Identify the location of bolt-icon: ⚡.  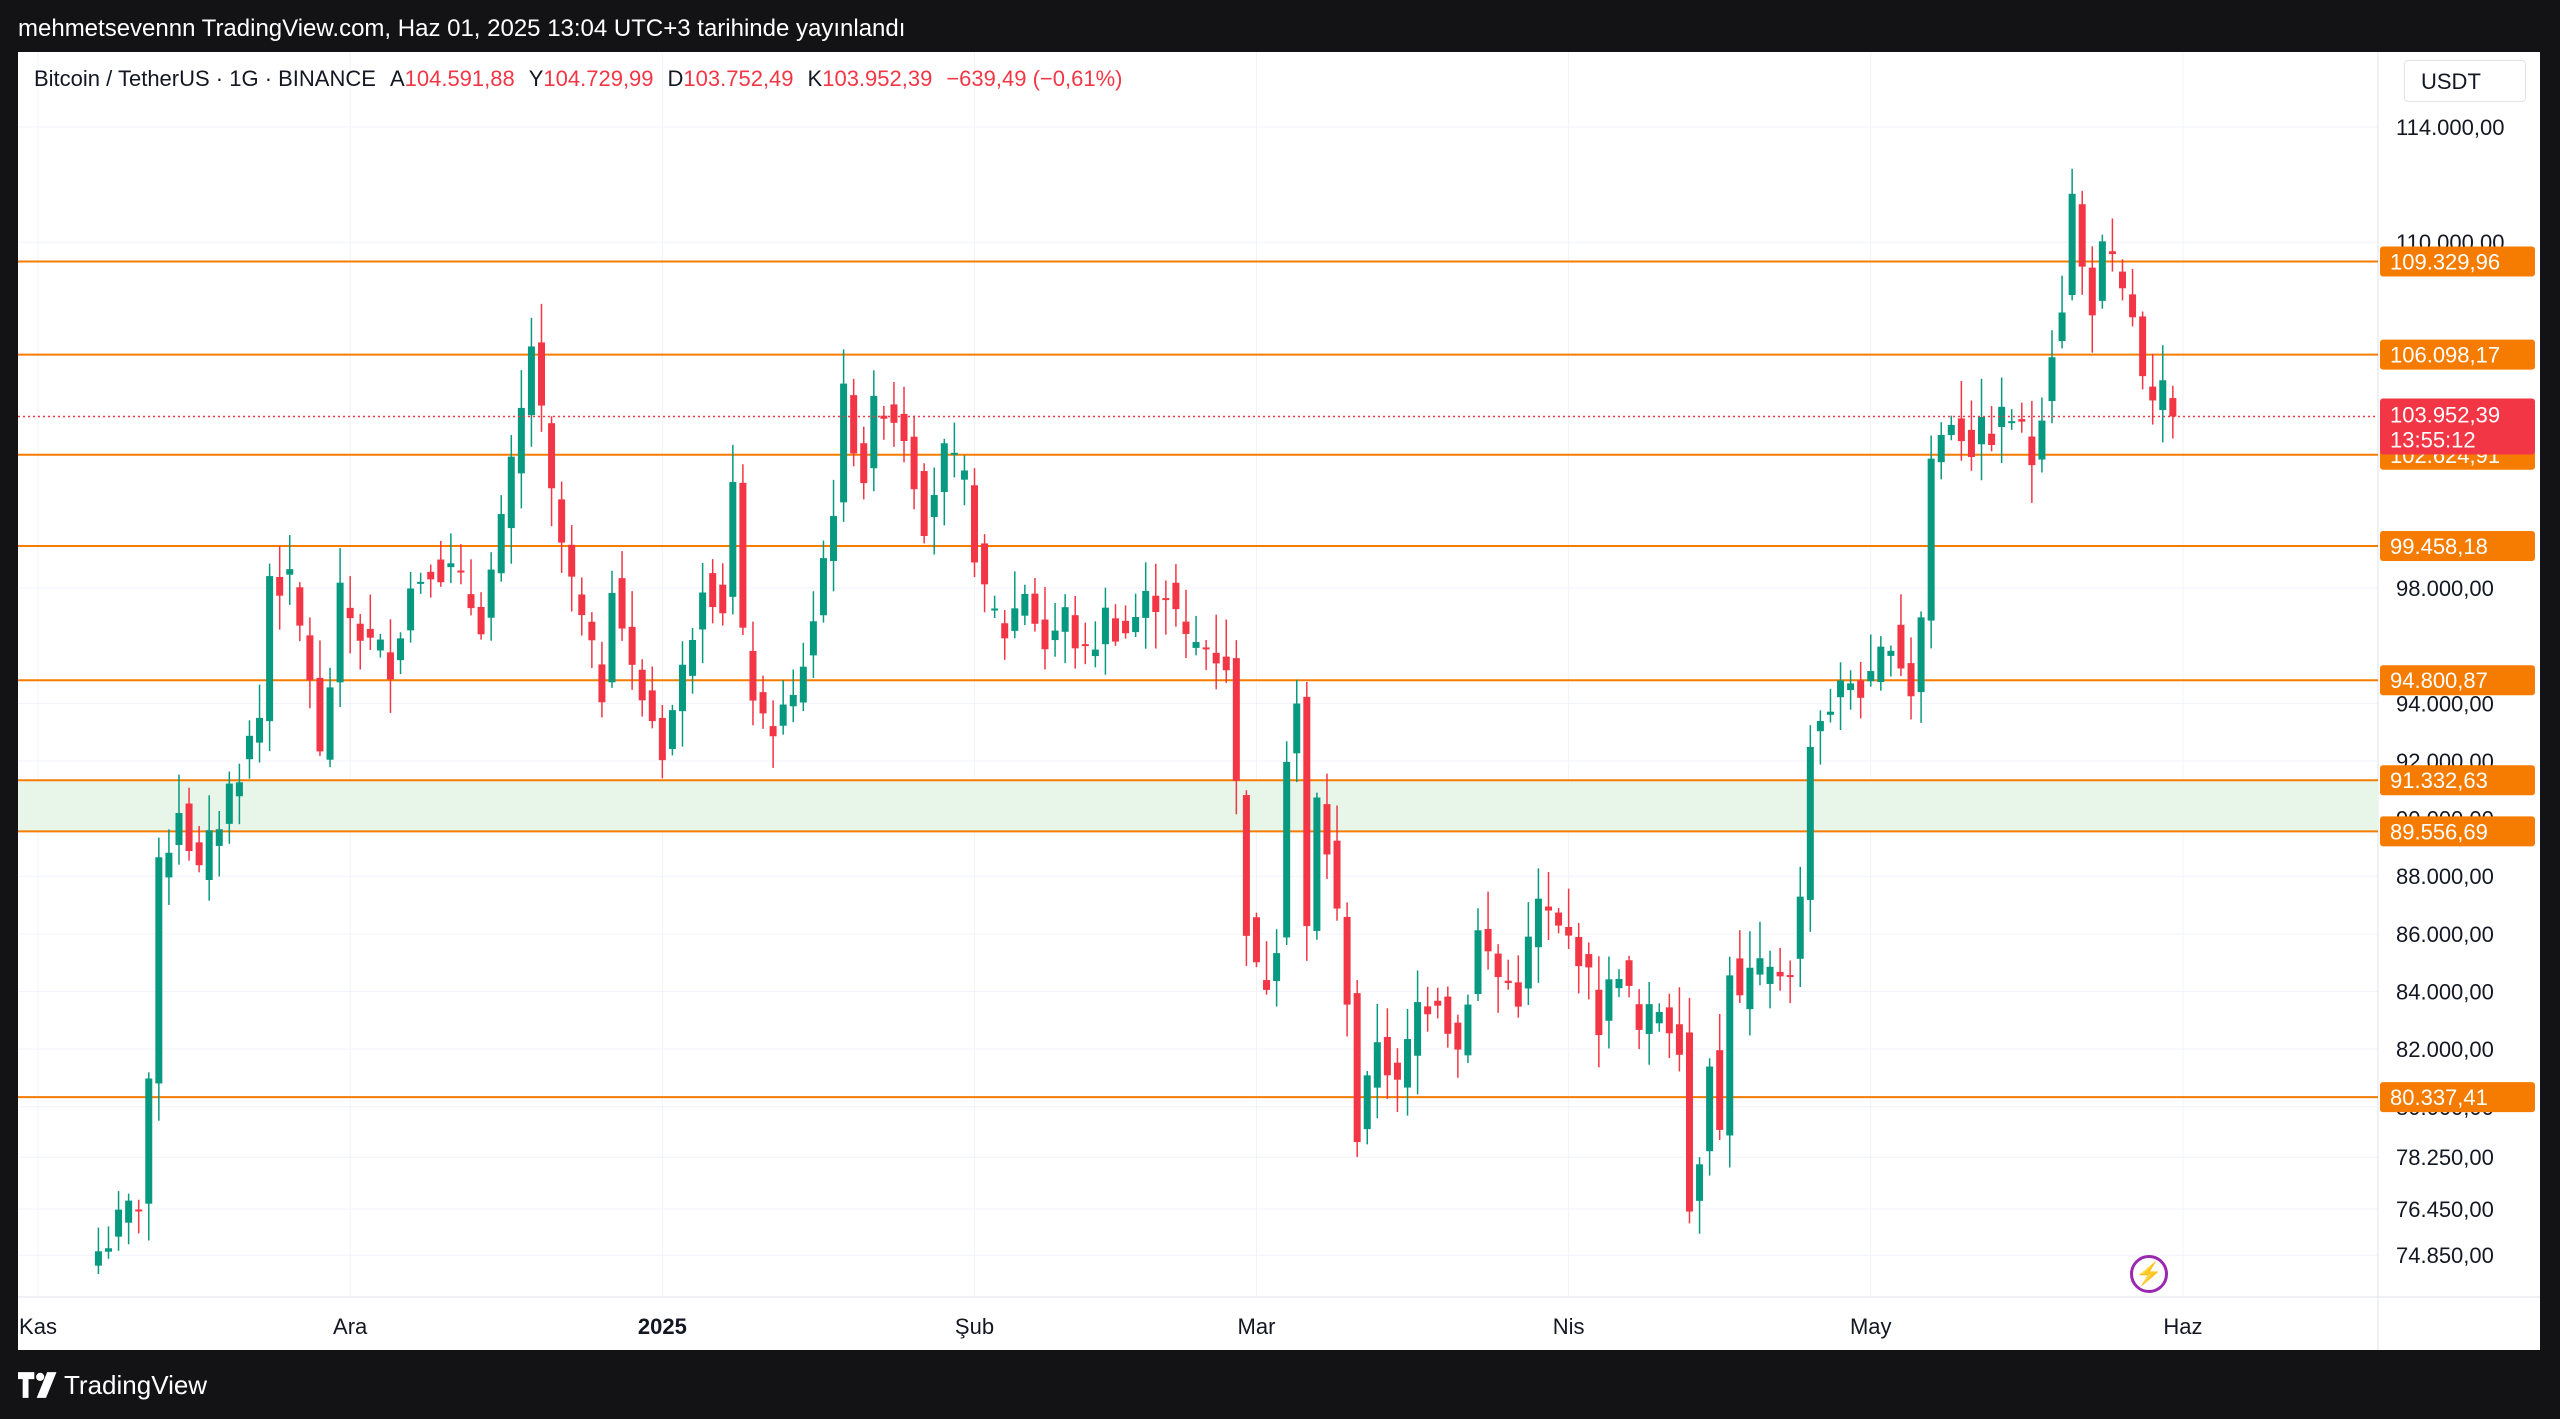
(2149, 1274).